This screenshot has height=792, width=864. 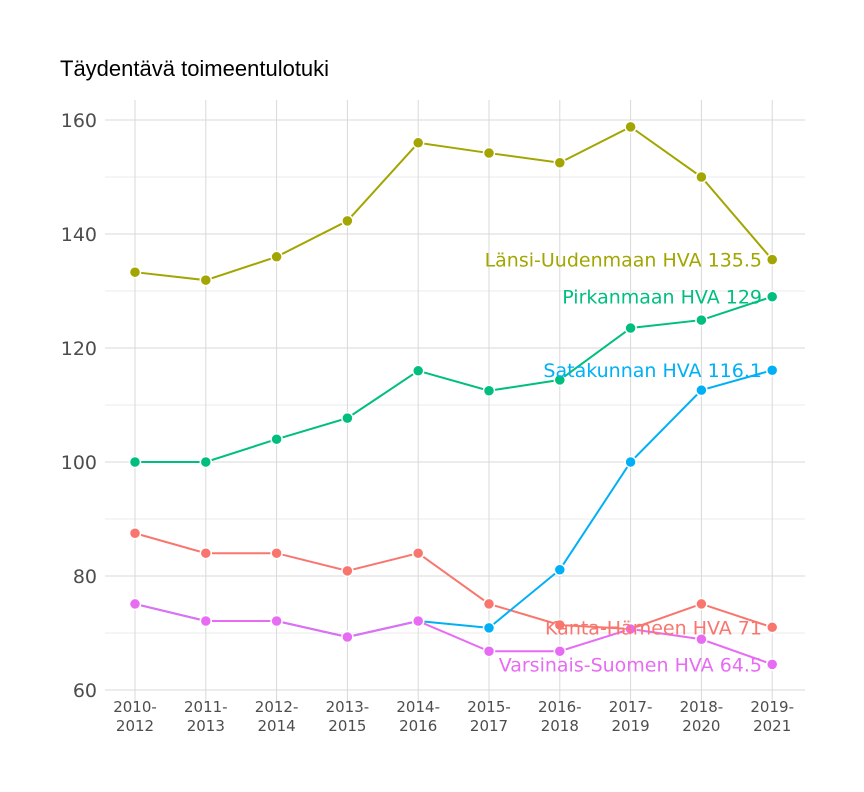 What do you see at coordinates (702, 716) in the screenshot?
I see `x-tick-label: 2018-2020` at bounding box center [702, 716].